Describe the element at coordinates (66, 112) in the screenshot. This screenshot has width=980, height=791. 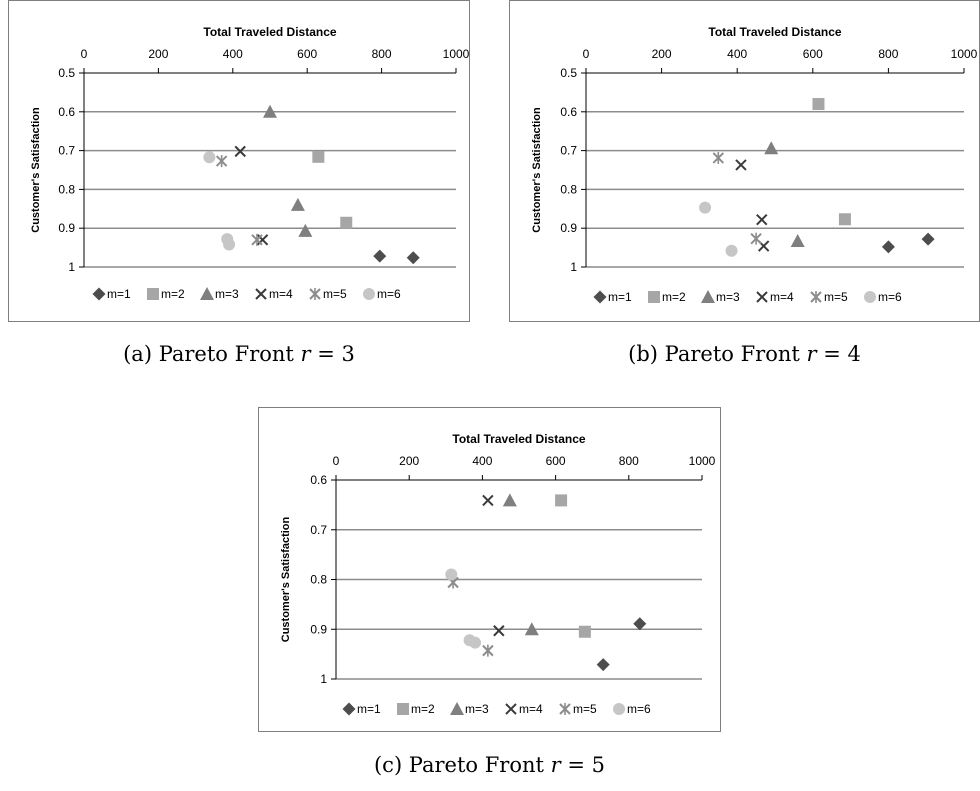
I see `y-tick-label: 0.6` at that location.